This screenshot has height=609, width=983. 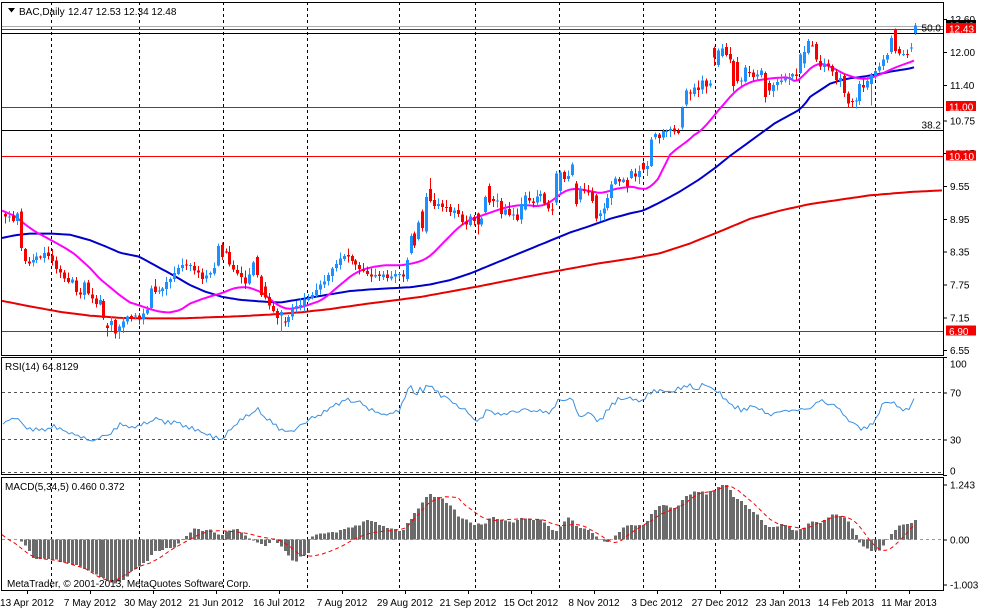 What do you see at coordinates (961, 157) in the screenshot?
I see `svg-text: 10.10` at bounding box center [961, 157].